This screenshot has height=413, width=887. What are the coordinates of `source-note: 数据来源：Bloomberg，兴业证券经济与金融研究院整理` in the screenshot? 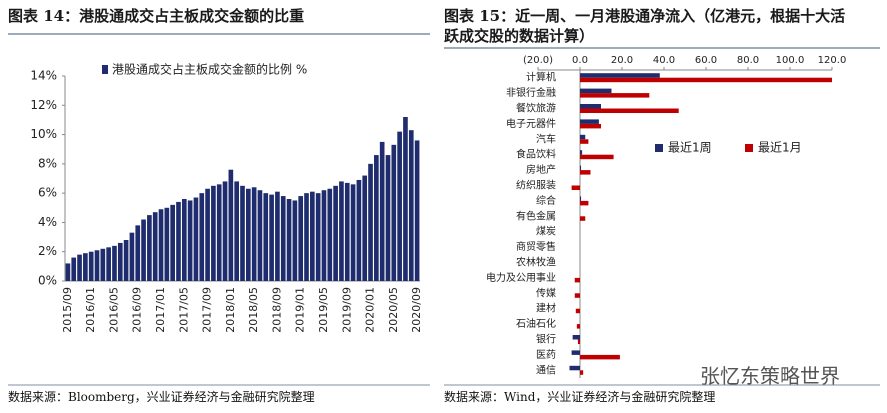 It's located at (161, 397).